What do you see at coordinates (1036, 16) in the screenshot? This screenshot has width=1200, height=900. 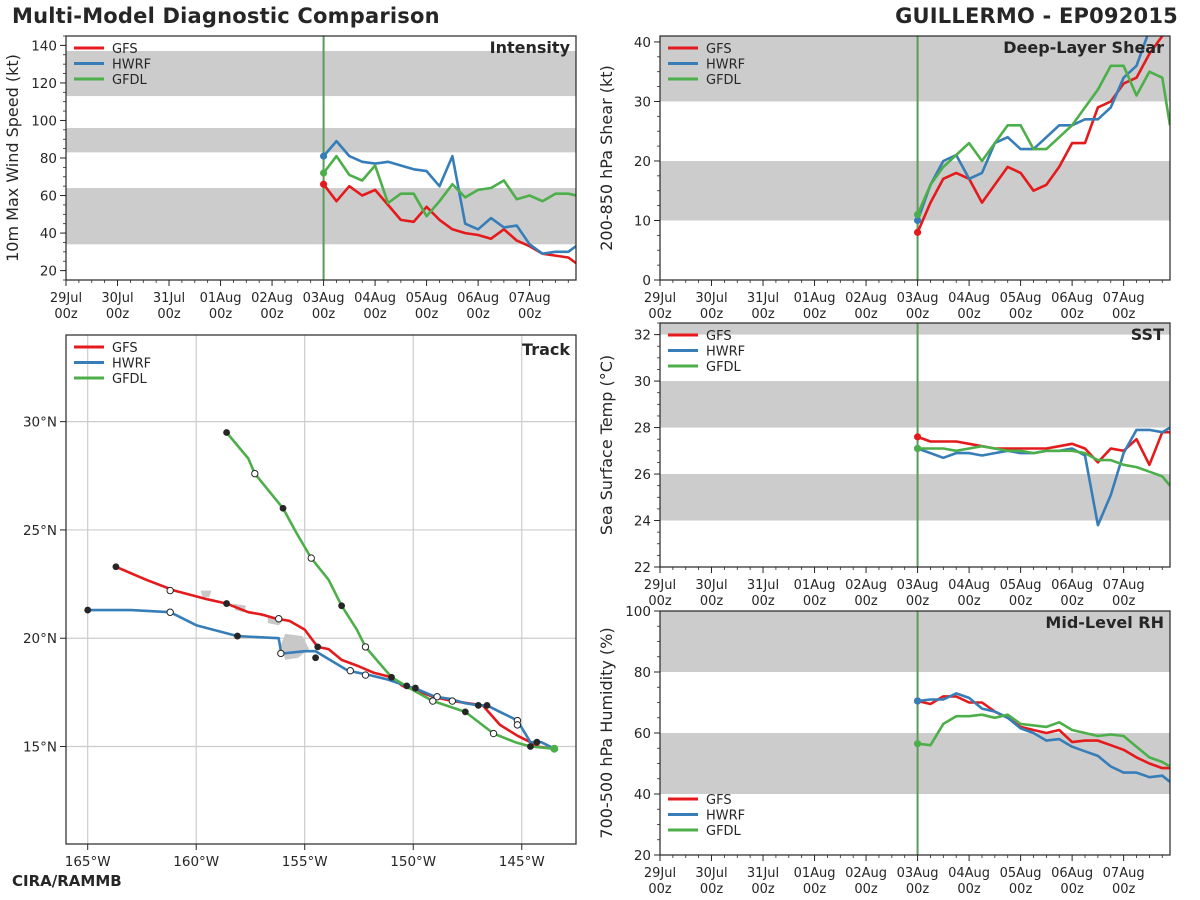 I see `storm-id: GUILLERMO - EP092015` at bounding box center [1036, 16].